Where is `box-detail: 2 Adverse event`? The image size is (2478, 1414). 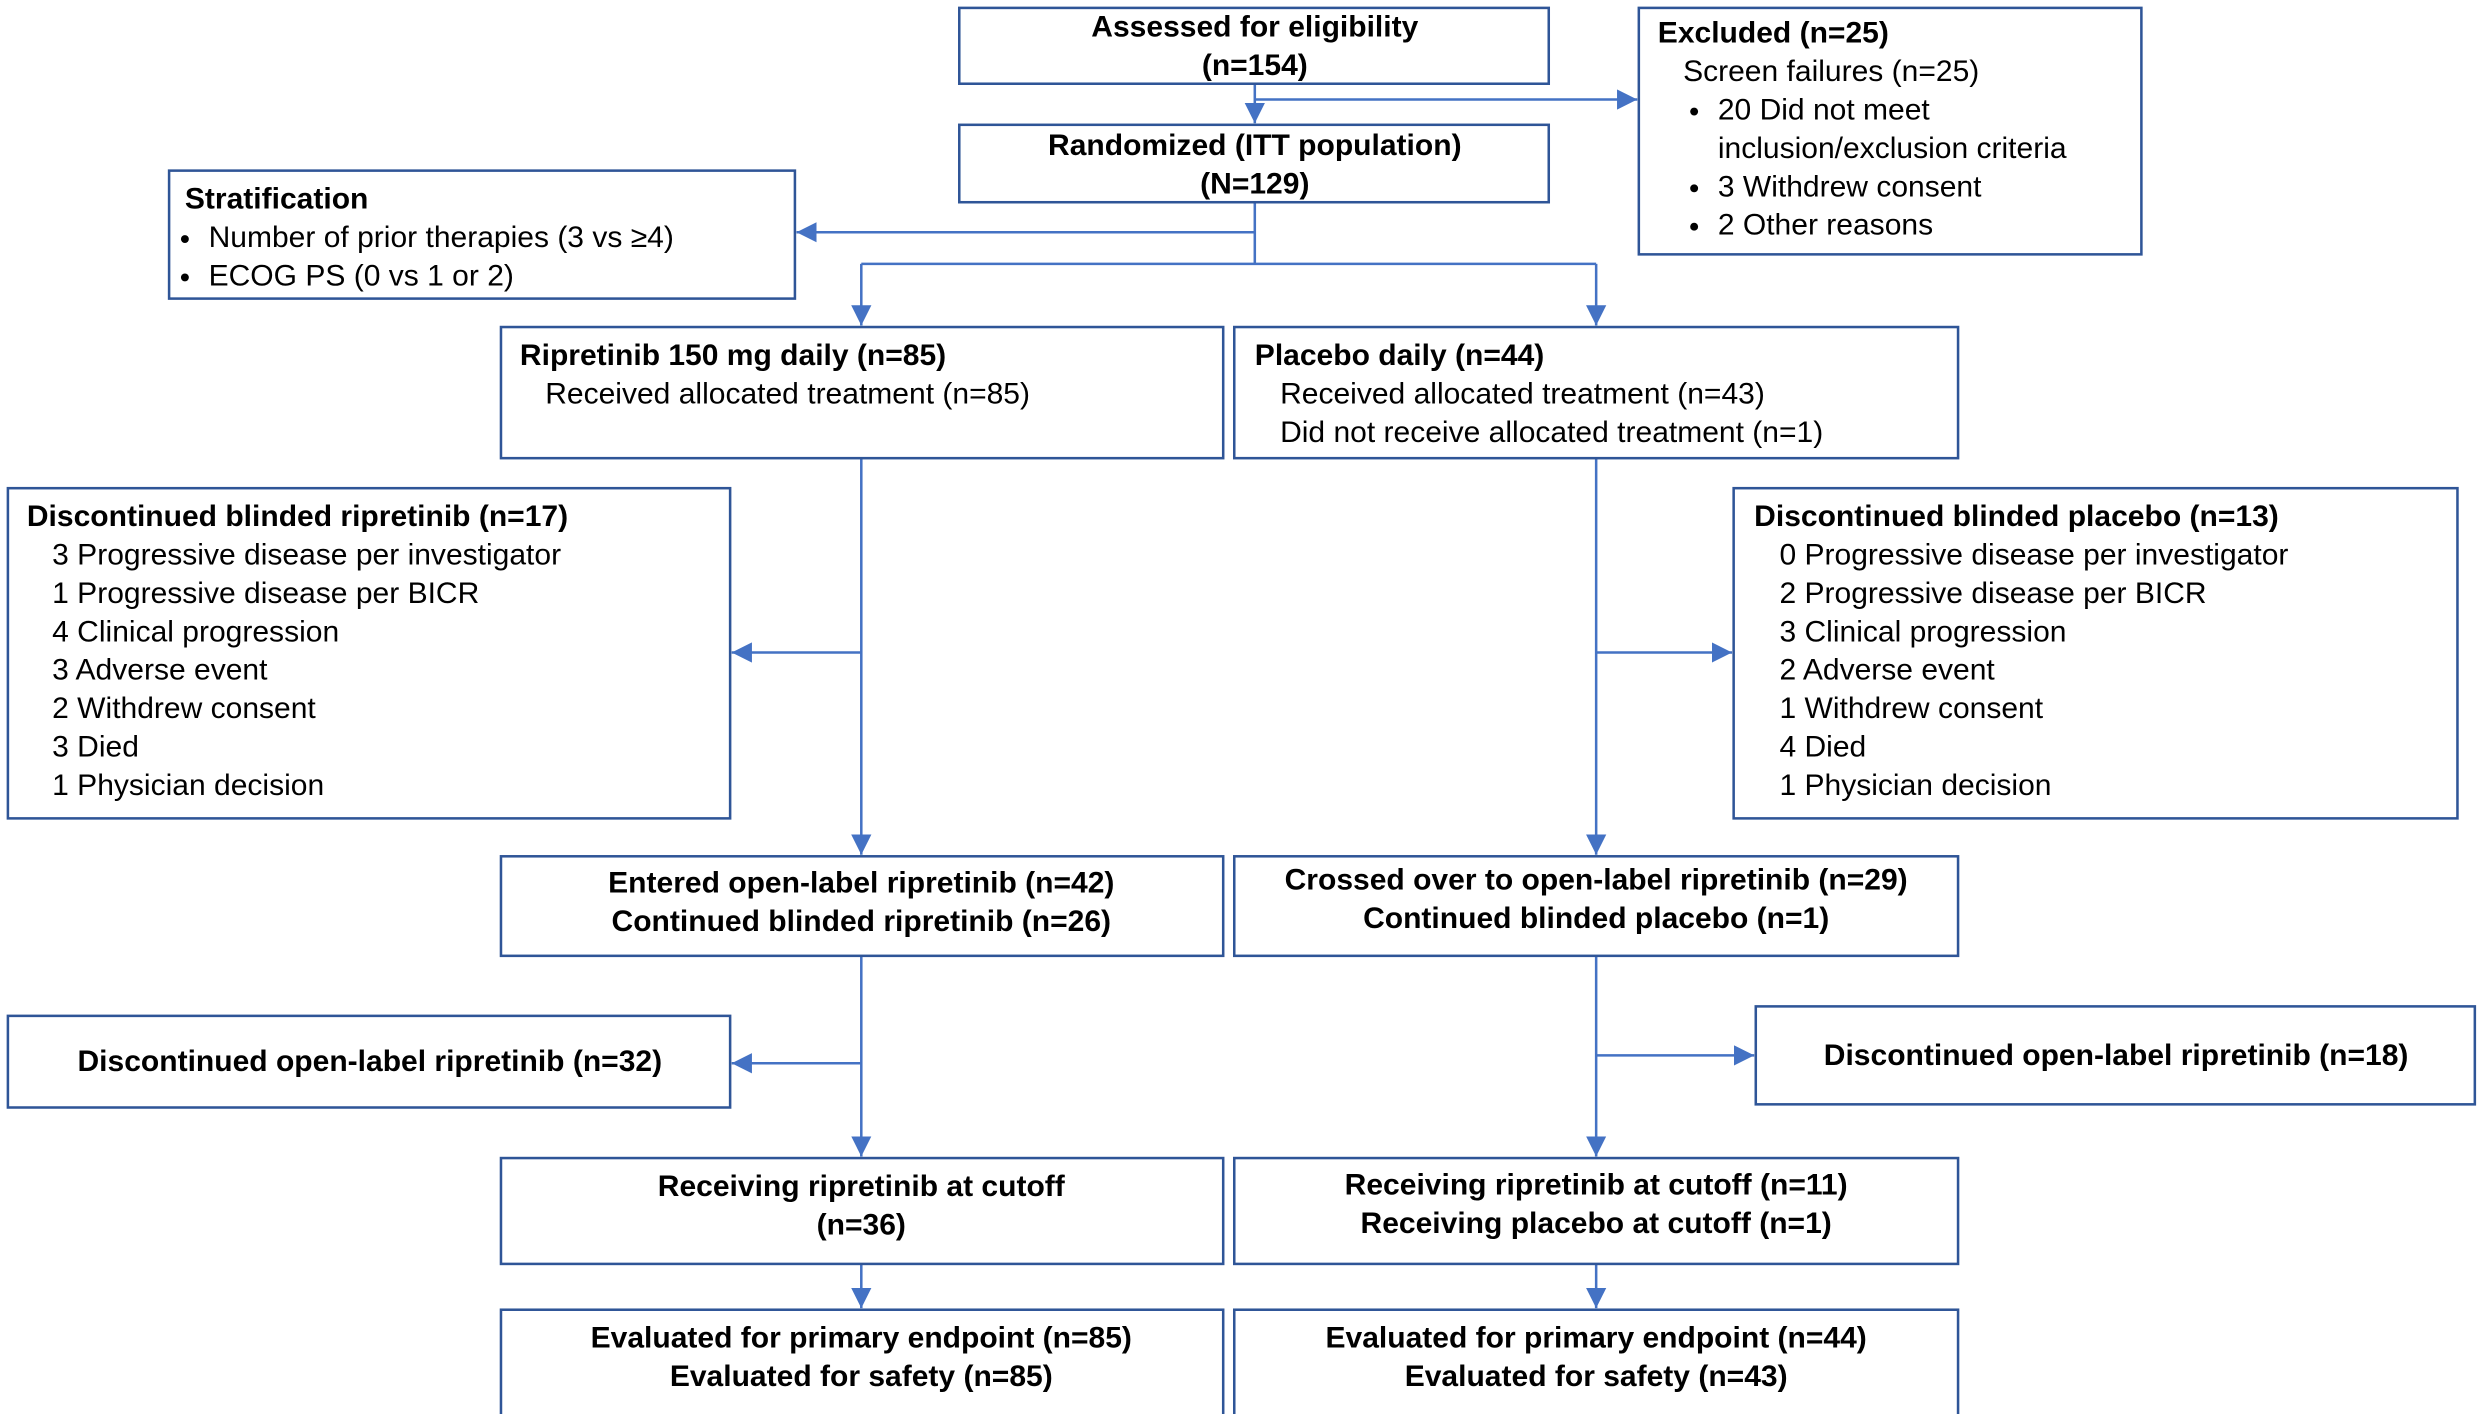
box-detail: 2 Adverse event is located at coordinates (1887, 670).